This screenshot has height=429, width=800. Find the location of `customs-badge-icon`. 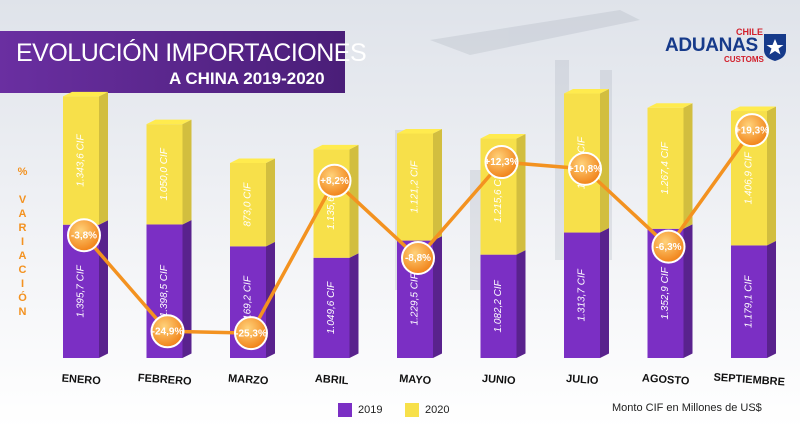

customs-badge-icon is located at coordinates (775, 47).